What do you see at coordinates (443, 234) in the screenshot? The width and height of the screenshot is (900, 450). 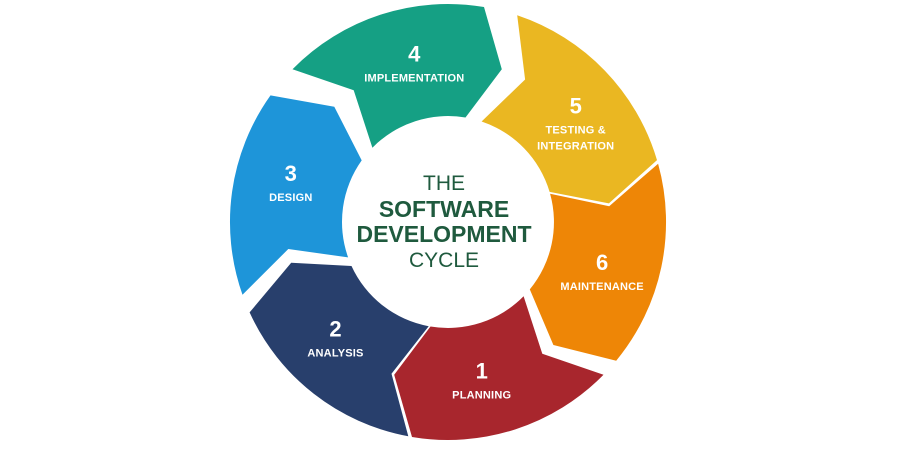 I see `center-title-line-development: DEVELOPMENT` at bounding box center [443, 234].